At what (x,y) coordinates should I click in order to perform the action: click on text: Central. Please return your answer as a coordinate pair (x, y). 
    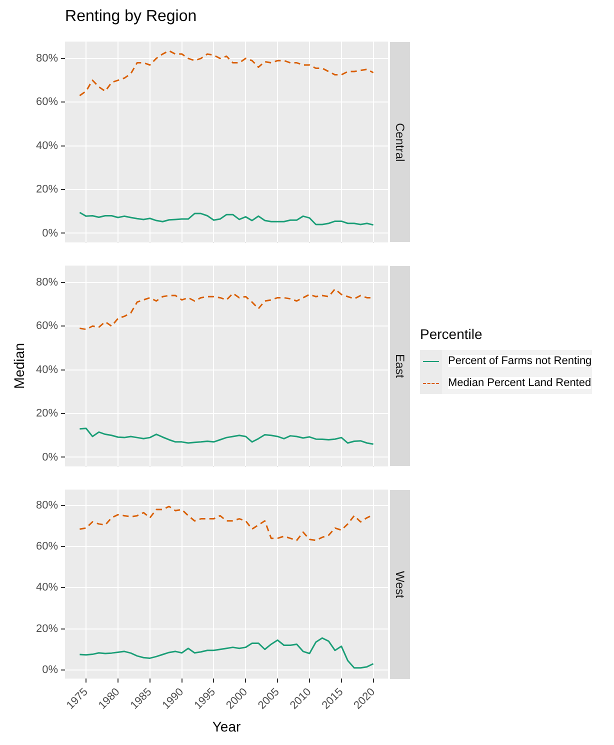
    Looking at the image, I should click on (400, 142).